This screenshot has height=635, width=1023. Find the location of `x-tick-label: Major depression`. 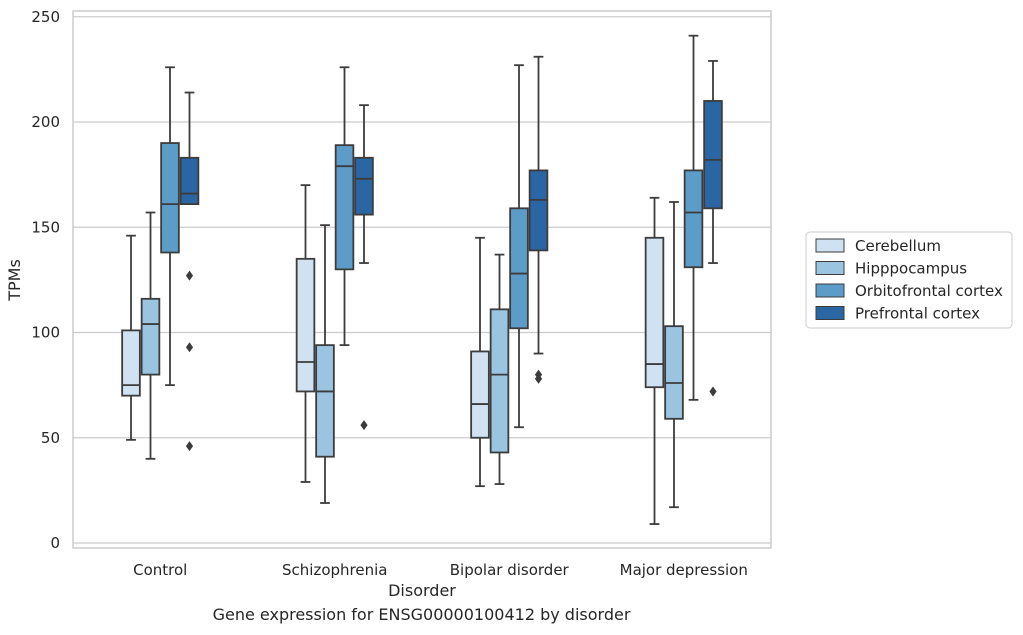

x-tick-label: Major depression is located at coordinates (684, 570).